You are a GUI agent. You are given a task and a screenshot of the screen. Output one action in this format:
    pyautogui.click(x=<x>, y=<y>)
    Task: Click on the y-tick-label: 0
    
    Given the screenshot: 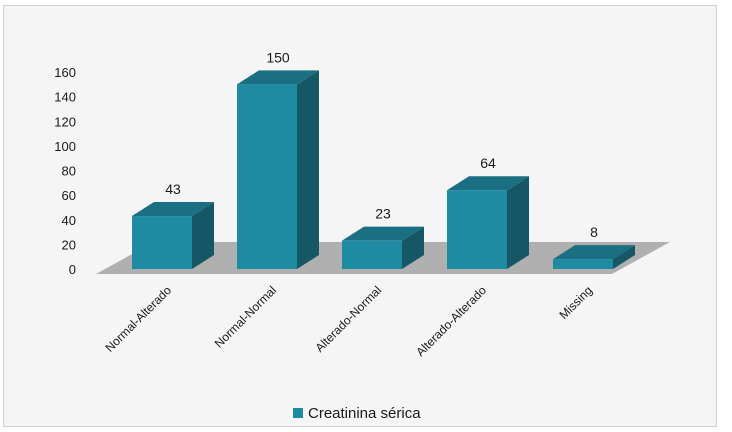 What is the action you would take?
    pyautogui.click(x=72, y=269)
    